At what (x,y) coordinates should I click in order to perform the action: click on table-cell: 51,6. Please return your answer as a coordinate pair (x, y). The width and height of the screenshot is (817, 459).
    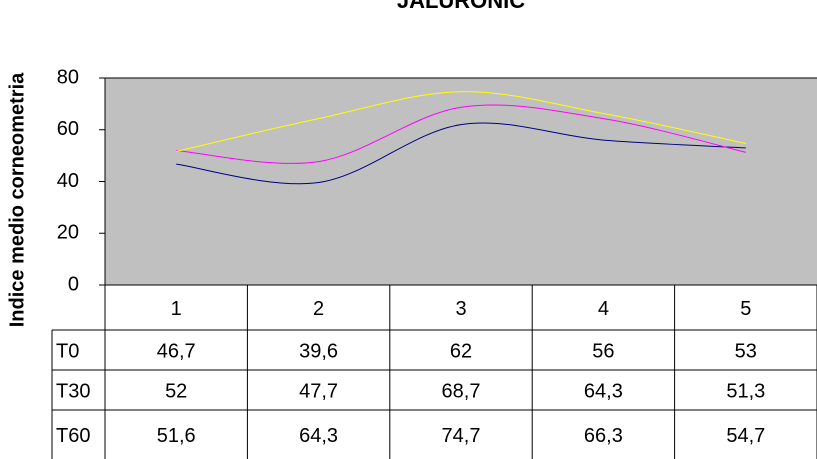
    Looking at the image, I should click on (176, 436).